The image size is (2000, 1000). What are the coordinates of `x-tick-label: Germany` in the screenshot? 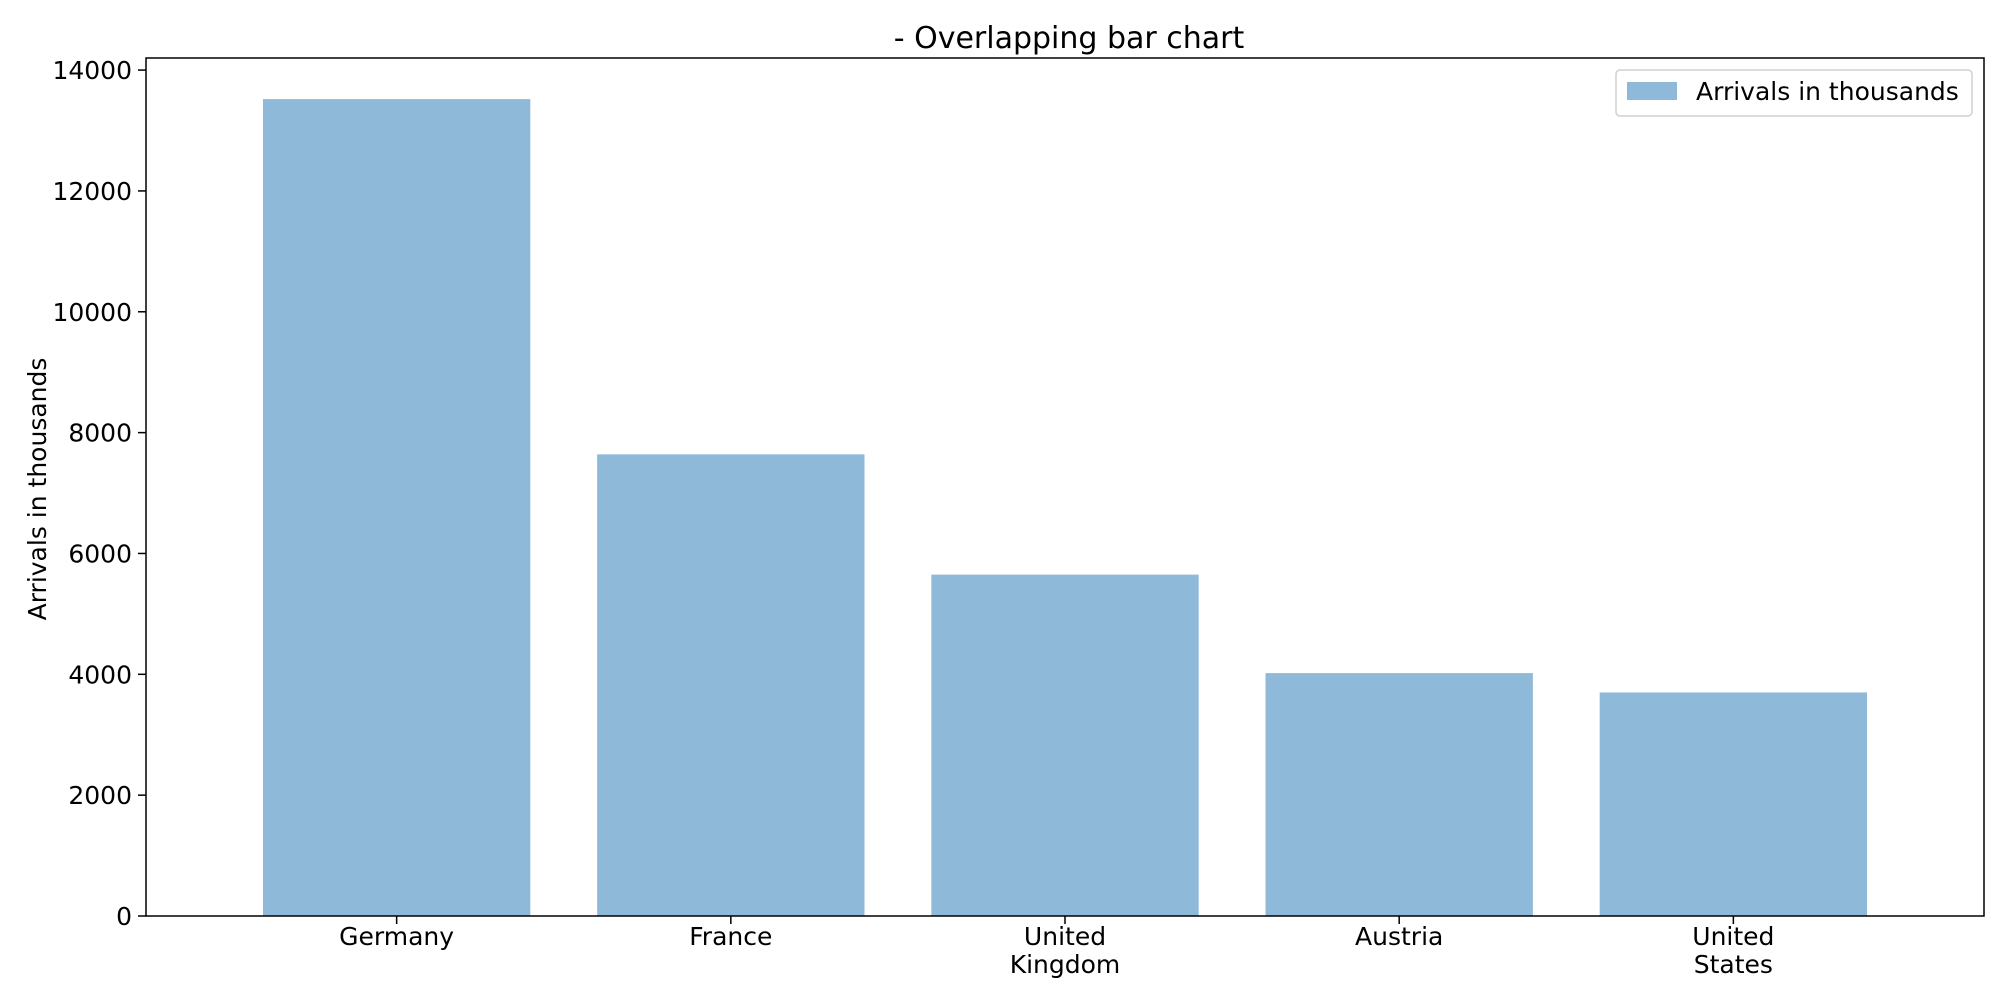 It's located at (396, 936).